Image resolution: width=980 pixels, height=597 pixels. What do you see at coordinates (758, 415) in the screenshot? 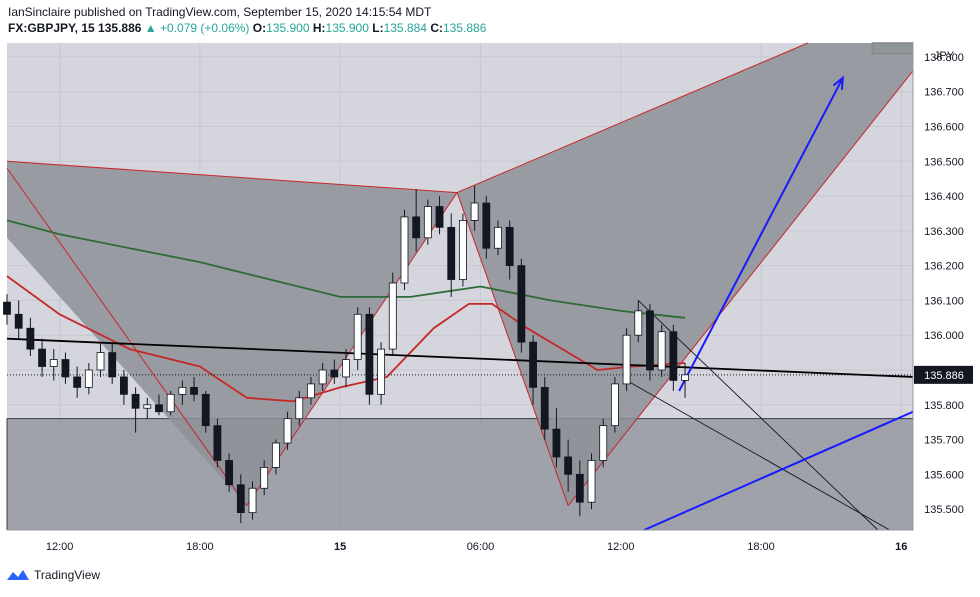
I see `channel-line` at bounding box center [758, 415].